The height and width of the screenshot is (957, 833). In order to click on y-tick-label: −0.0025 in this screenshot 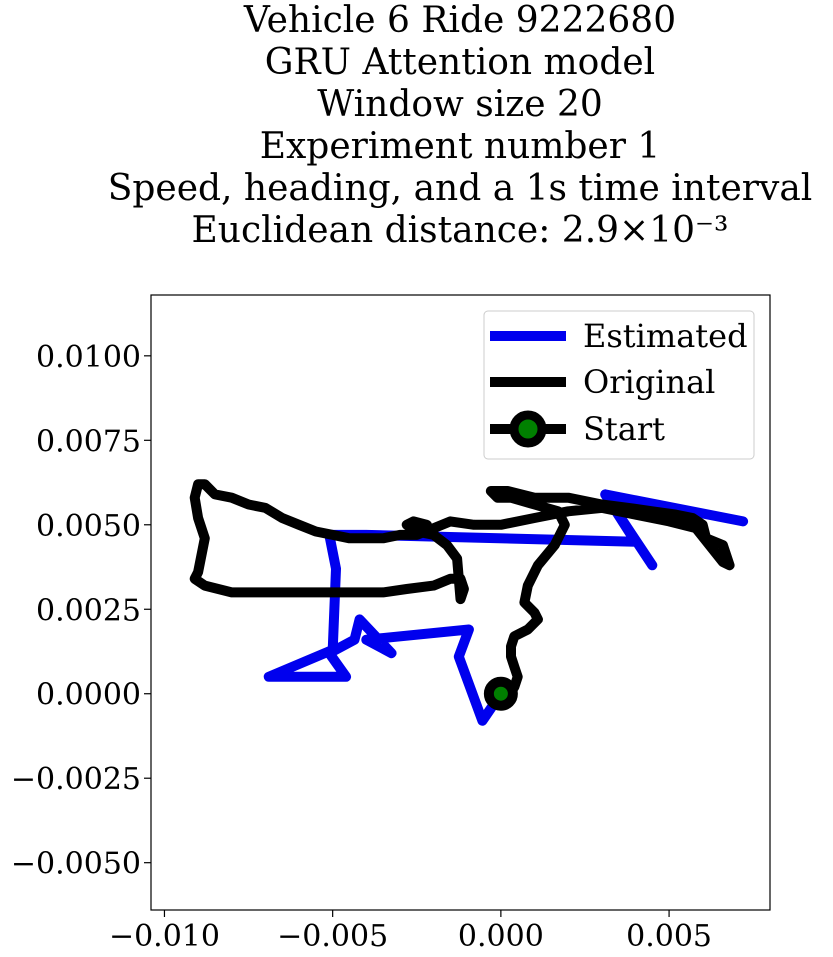, I will do `click(76, 779)`.